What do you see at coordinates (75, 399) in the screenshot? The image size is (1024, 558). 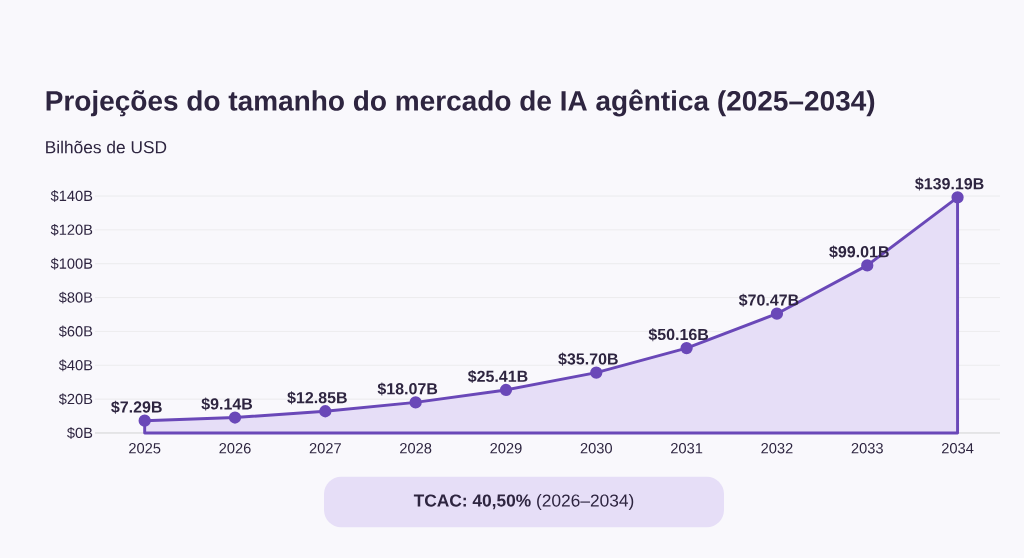 I see `y-tick-label: $20B` at bounding box center [75, 399].